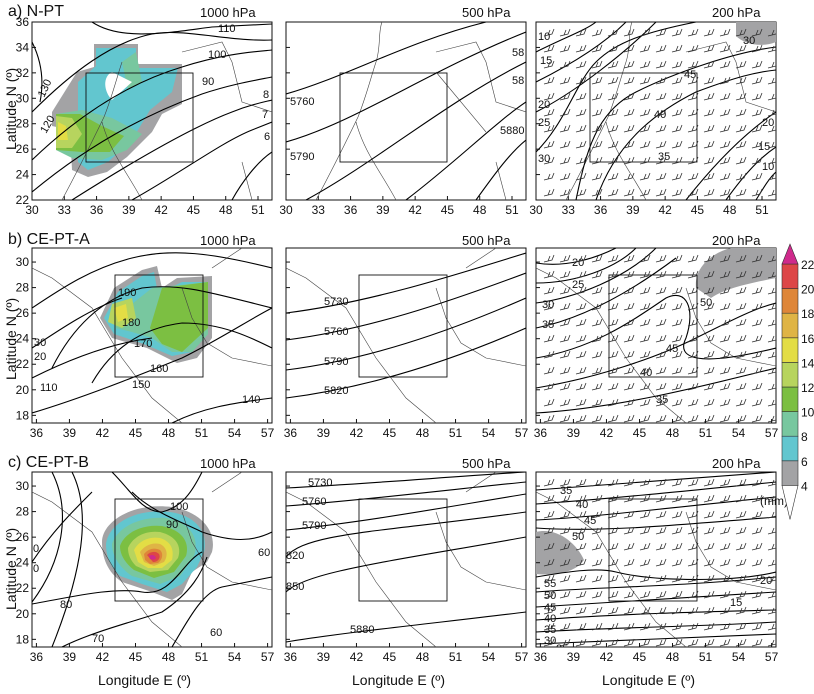  I want to click on contour-label: 55, so click(550, 584).